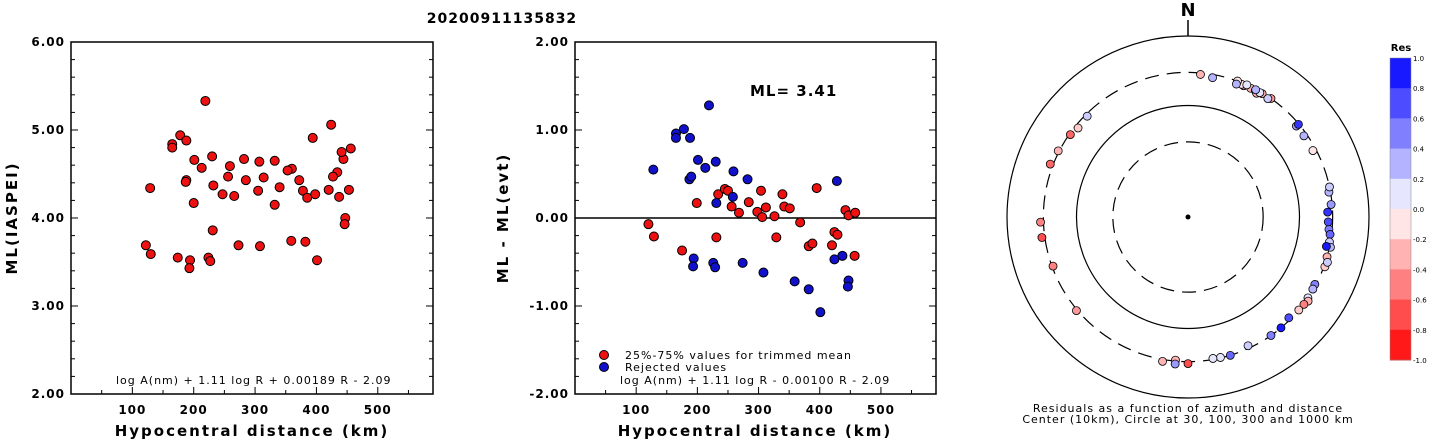 Image resolution: width=1437 pixels, height=441 pixels. I want to click on legend-marker-trimmed, so click(604, 355).